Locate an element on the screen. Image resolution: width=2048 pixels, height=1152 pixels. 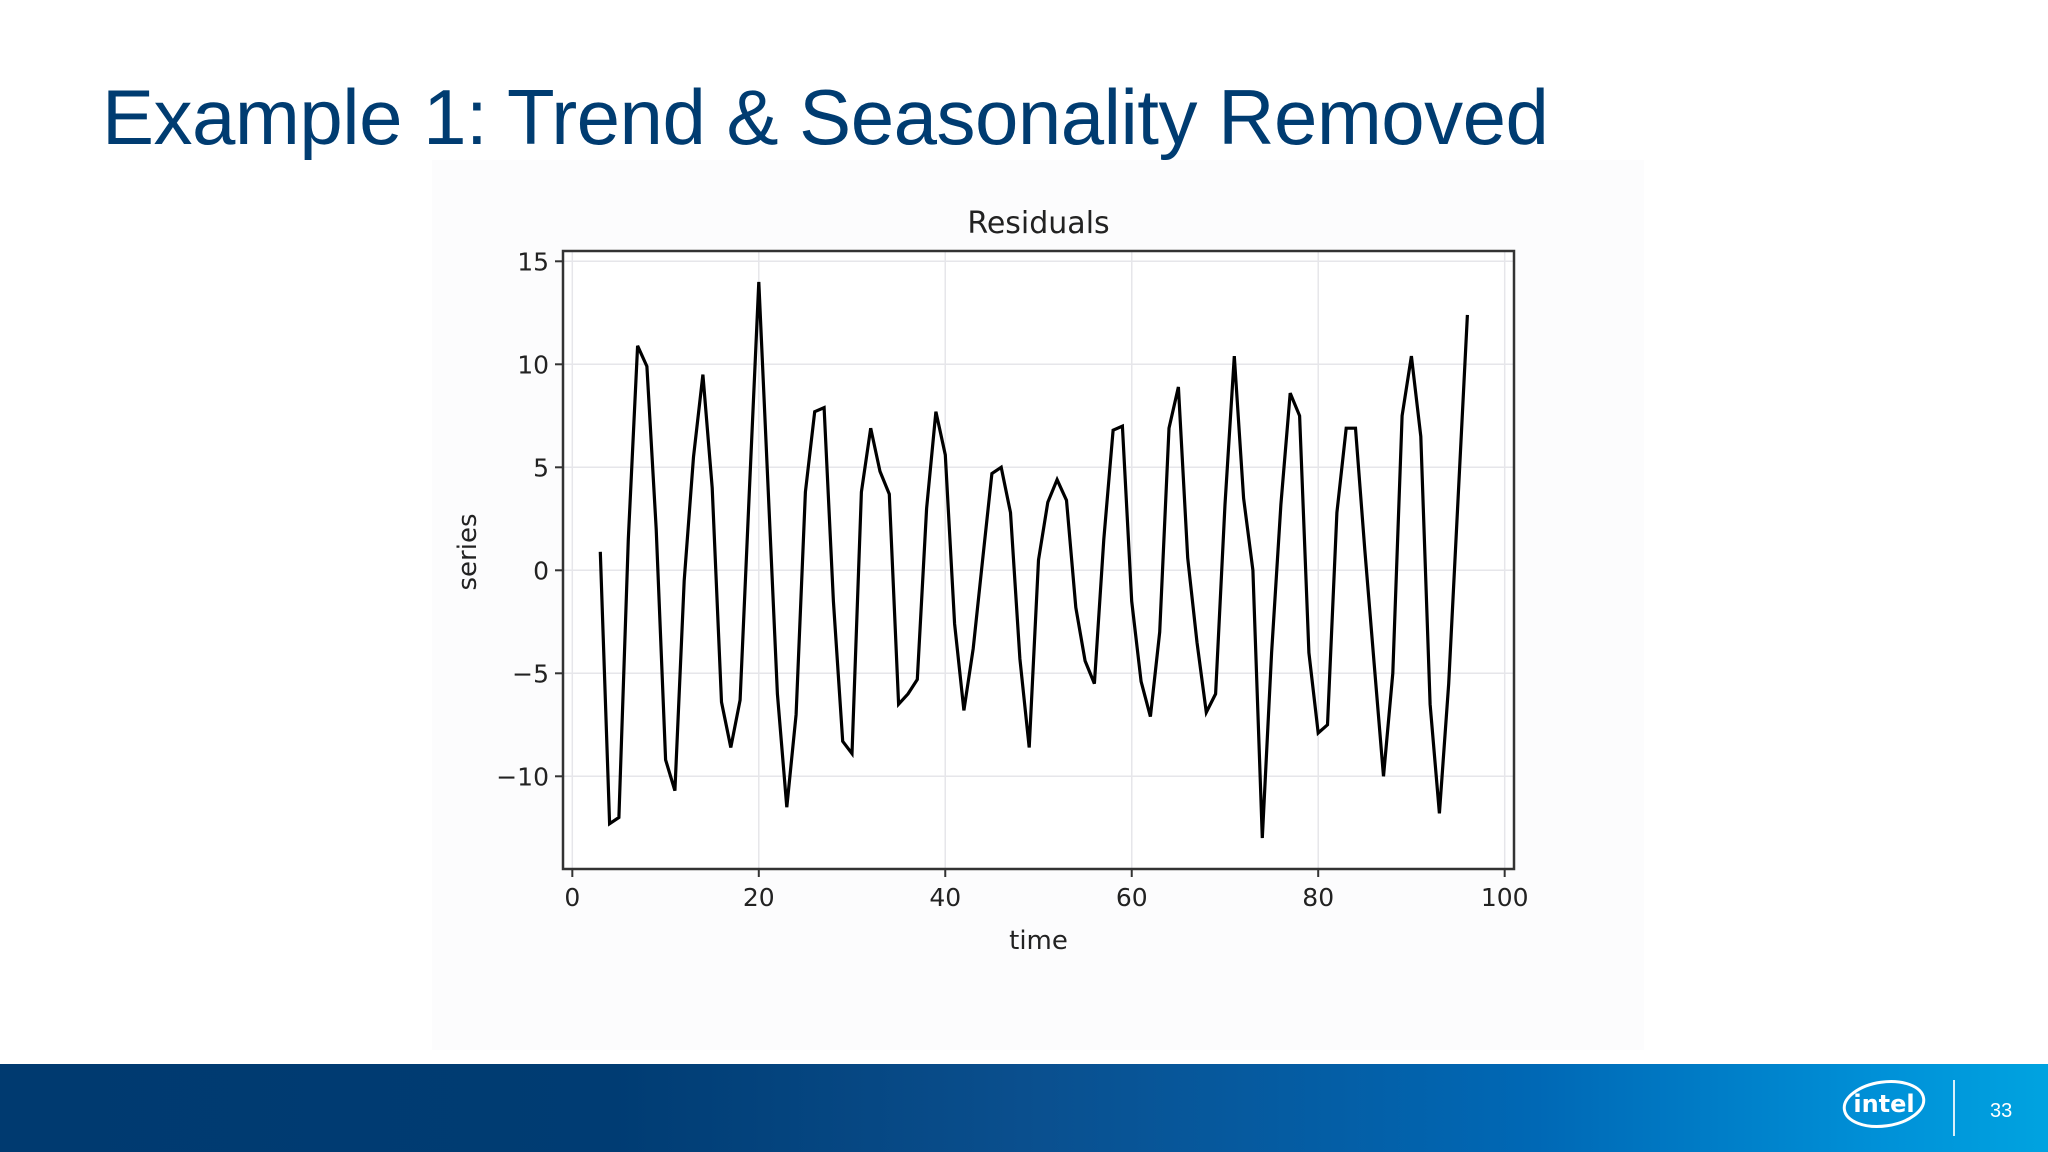
svg-text: 10 is located at coordinates (533, 364).